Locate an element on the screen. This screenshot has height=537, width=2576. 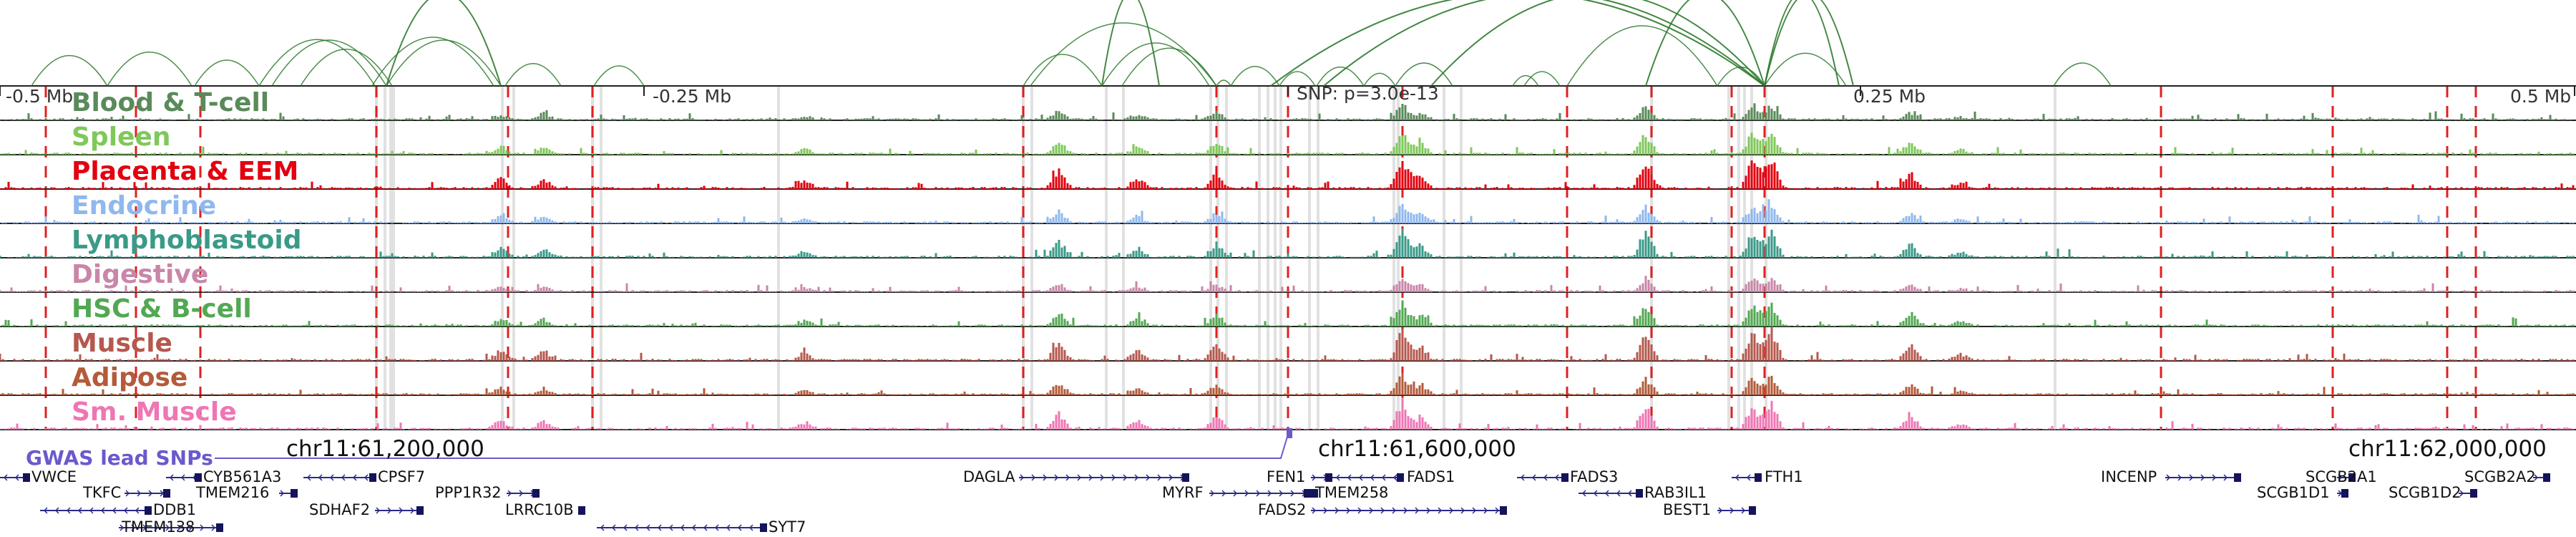
gene-ppp1r32: PPP1R32 is located at coordinates (468, 492).